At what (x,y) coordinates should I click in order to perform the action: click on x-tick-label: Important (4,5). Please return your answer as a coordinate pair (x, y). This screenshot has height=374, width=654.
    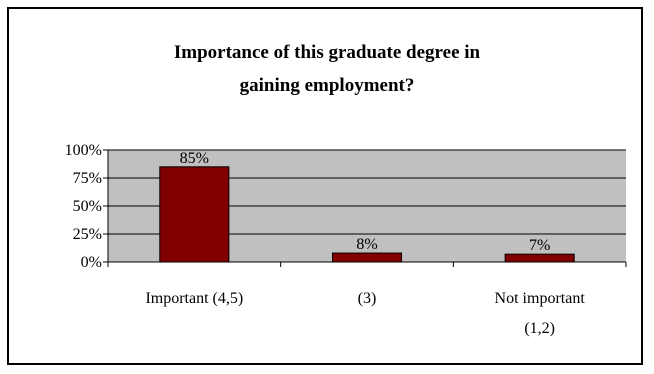
    Looking at the image, I should click on (194, 298).